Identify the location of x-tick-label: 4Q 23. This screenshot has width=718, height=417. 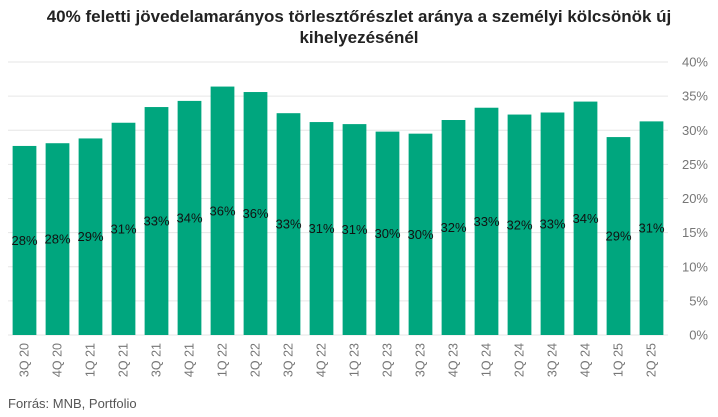
(454, 360).